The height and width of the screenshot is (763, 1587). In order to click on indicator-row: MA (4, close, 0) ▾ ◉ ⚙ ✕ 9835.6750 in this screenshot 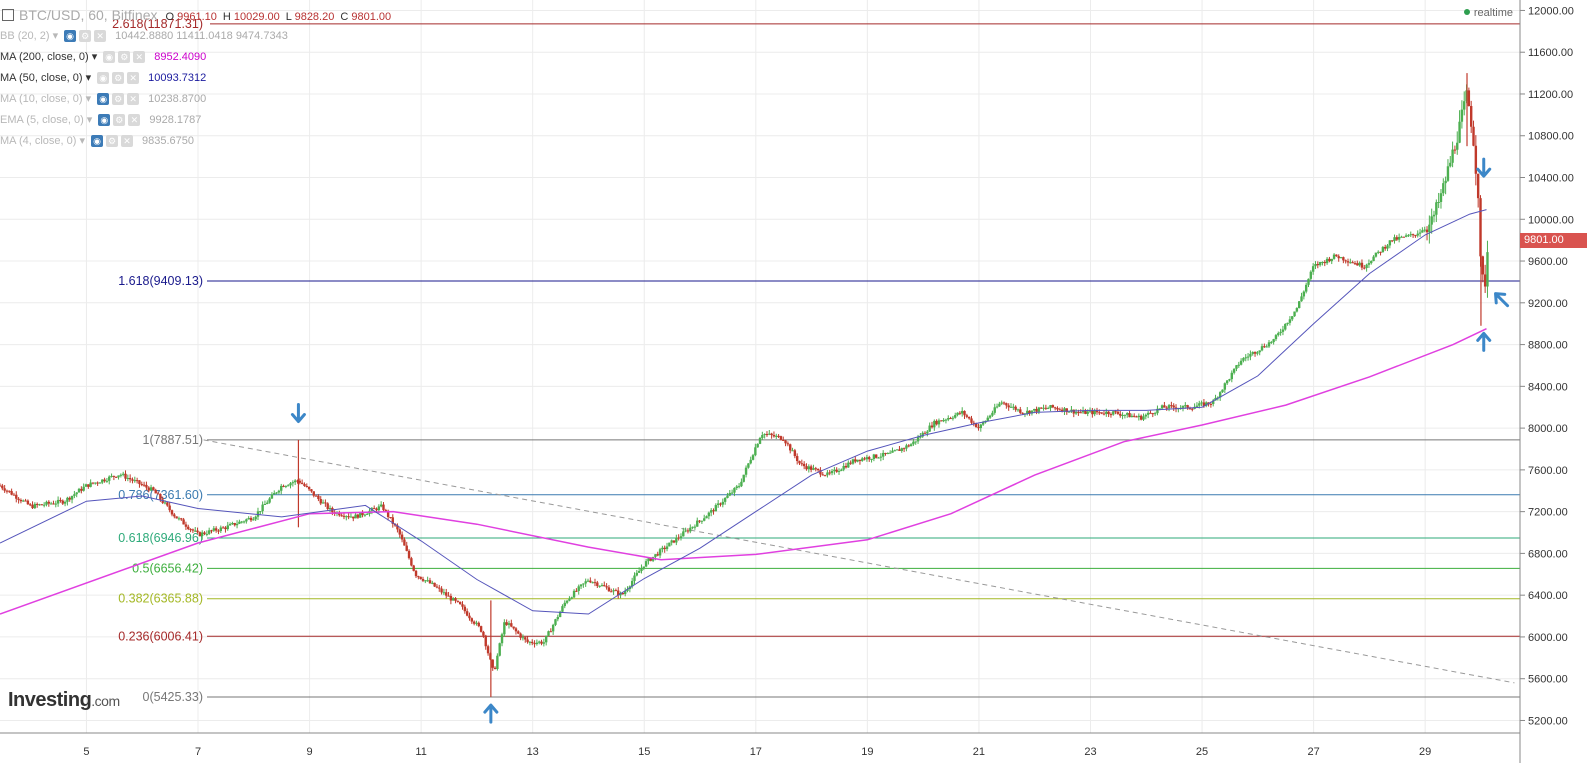, I will do `click(198, 141)`.